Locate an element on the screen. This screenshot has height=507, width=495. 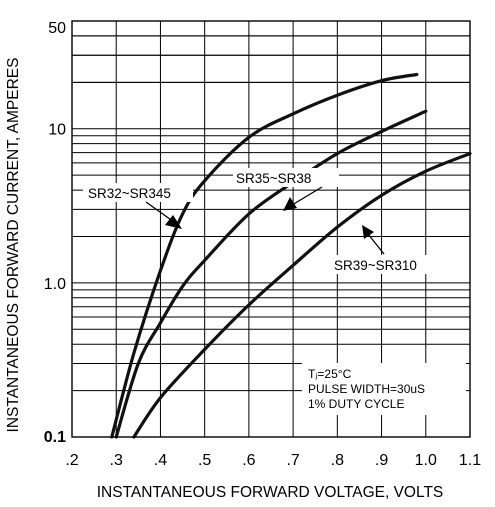
y-tick-label: 50 is located at coordinates (57, 28).